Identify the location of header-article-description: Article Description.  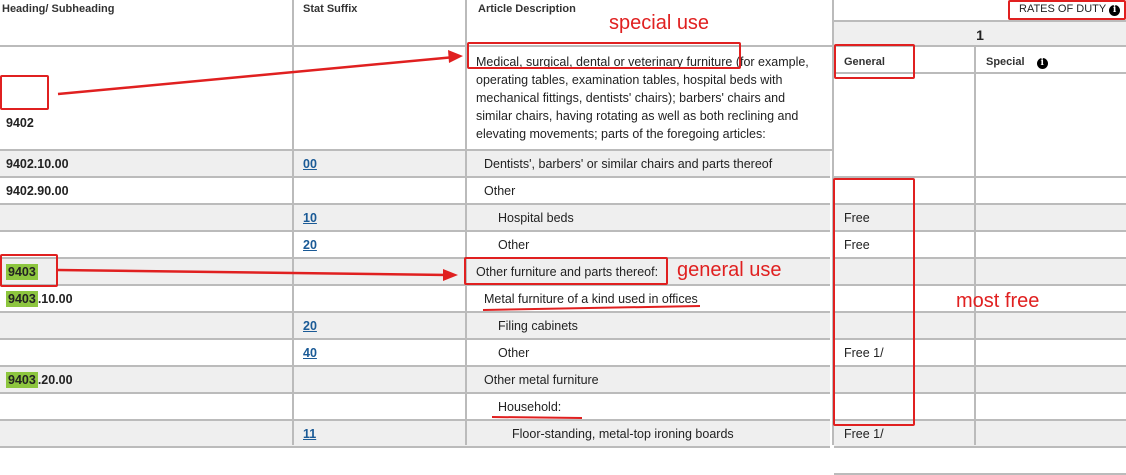
(527, 9).